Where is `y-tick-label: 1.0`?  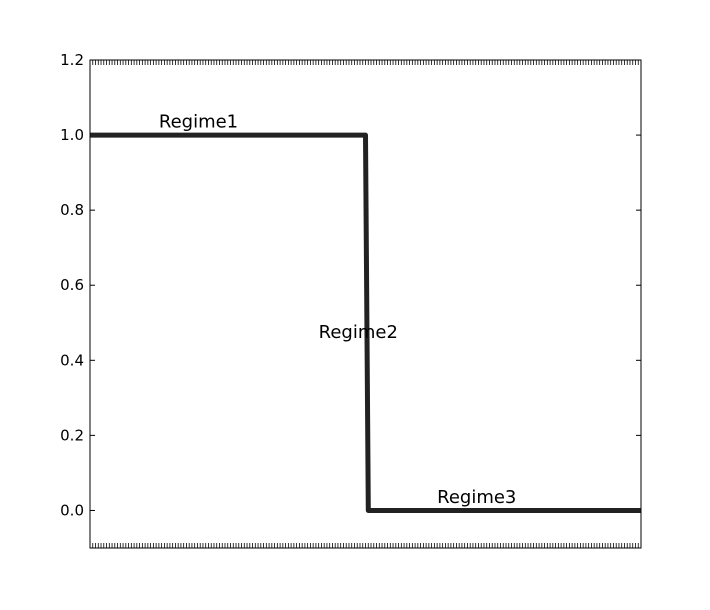
y-tick-label: 1.0 is located at coordinates (72, 135).